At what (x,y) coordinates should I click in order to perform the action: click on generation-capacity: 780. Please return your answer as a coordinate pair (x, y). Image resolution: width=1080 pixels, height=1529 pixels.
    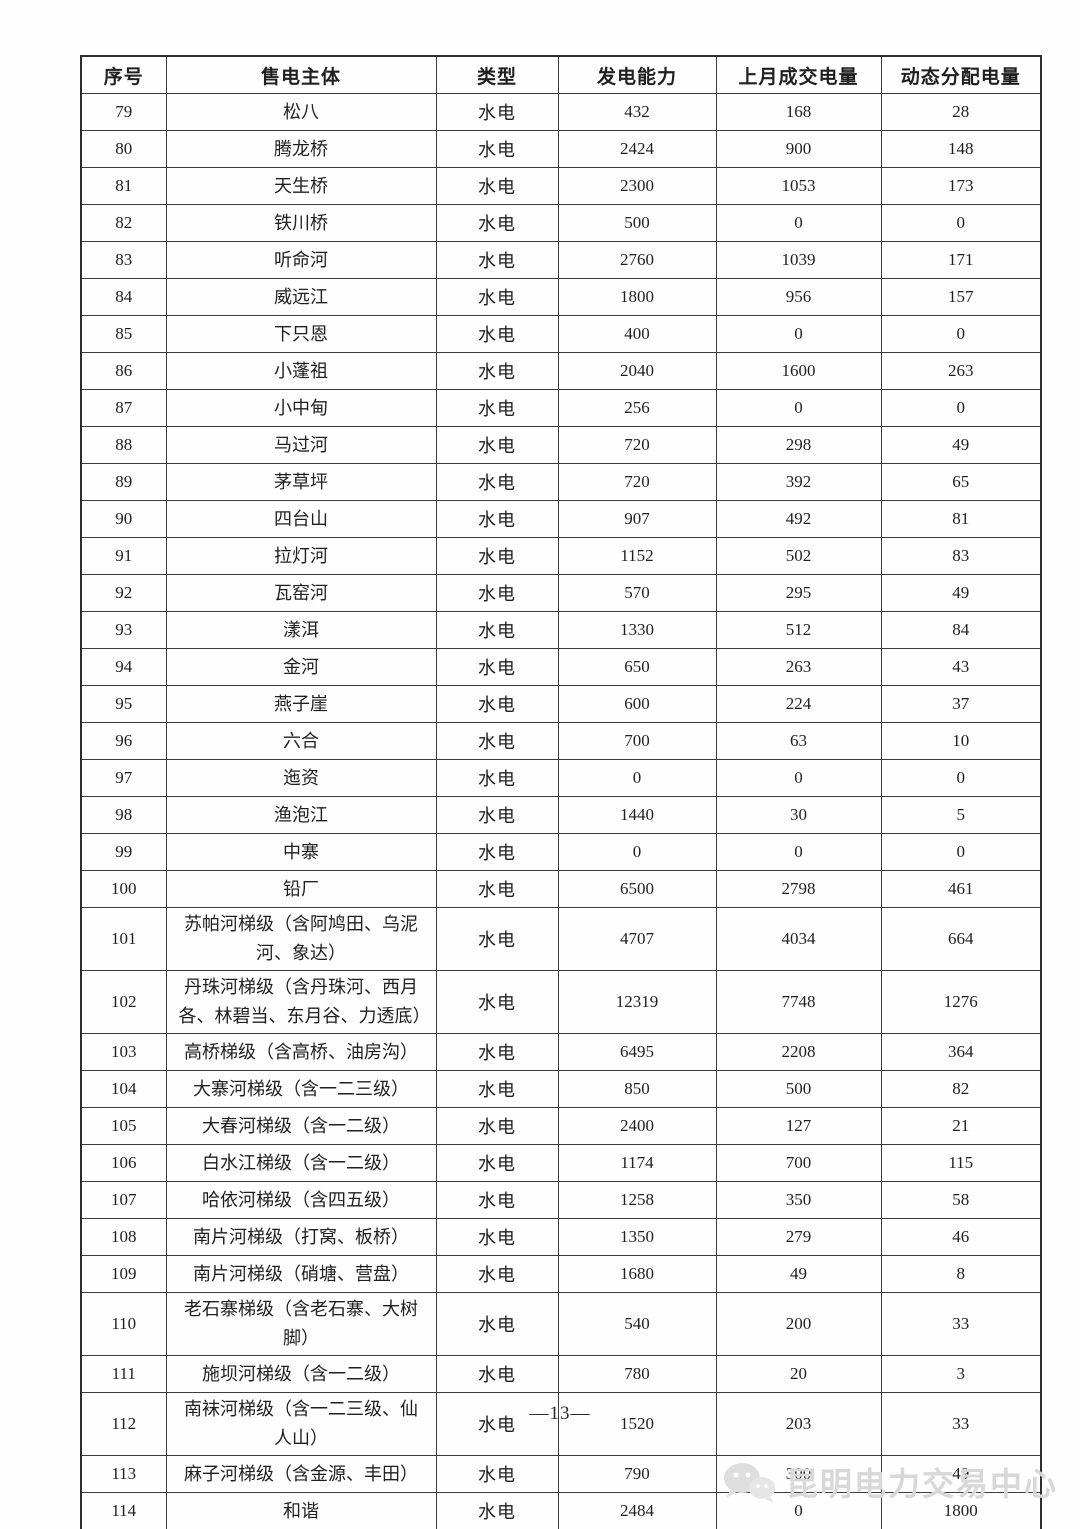
    Looking at the image, I should click on (637, 1374).